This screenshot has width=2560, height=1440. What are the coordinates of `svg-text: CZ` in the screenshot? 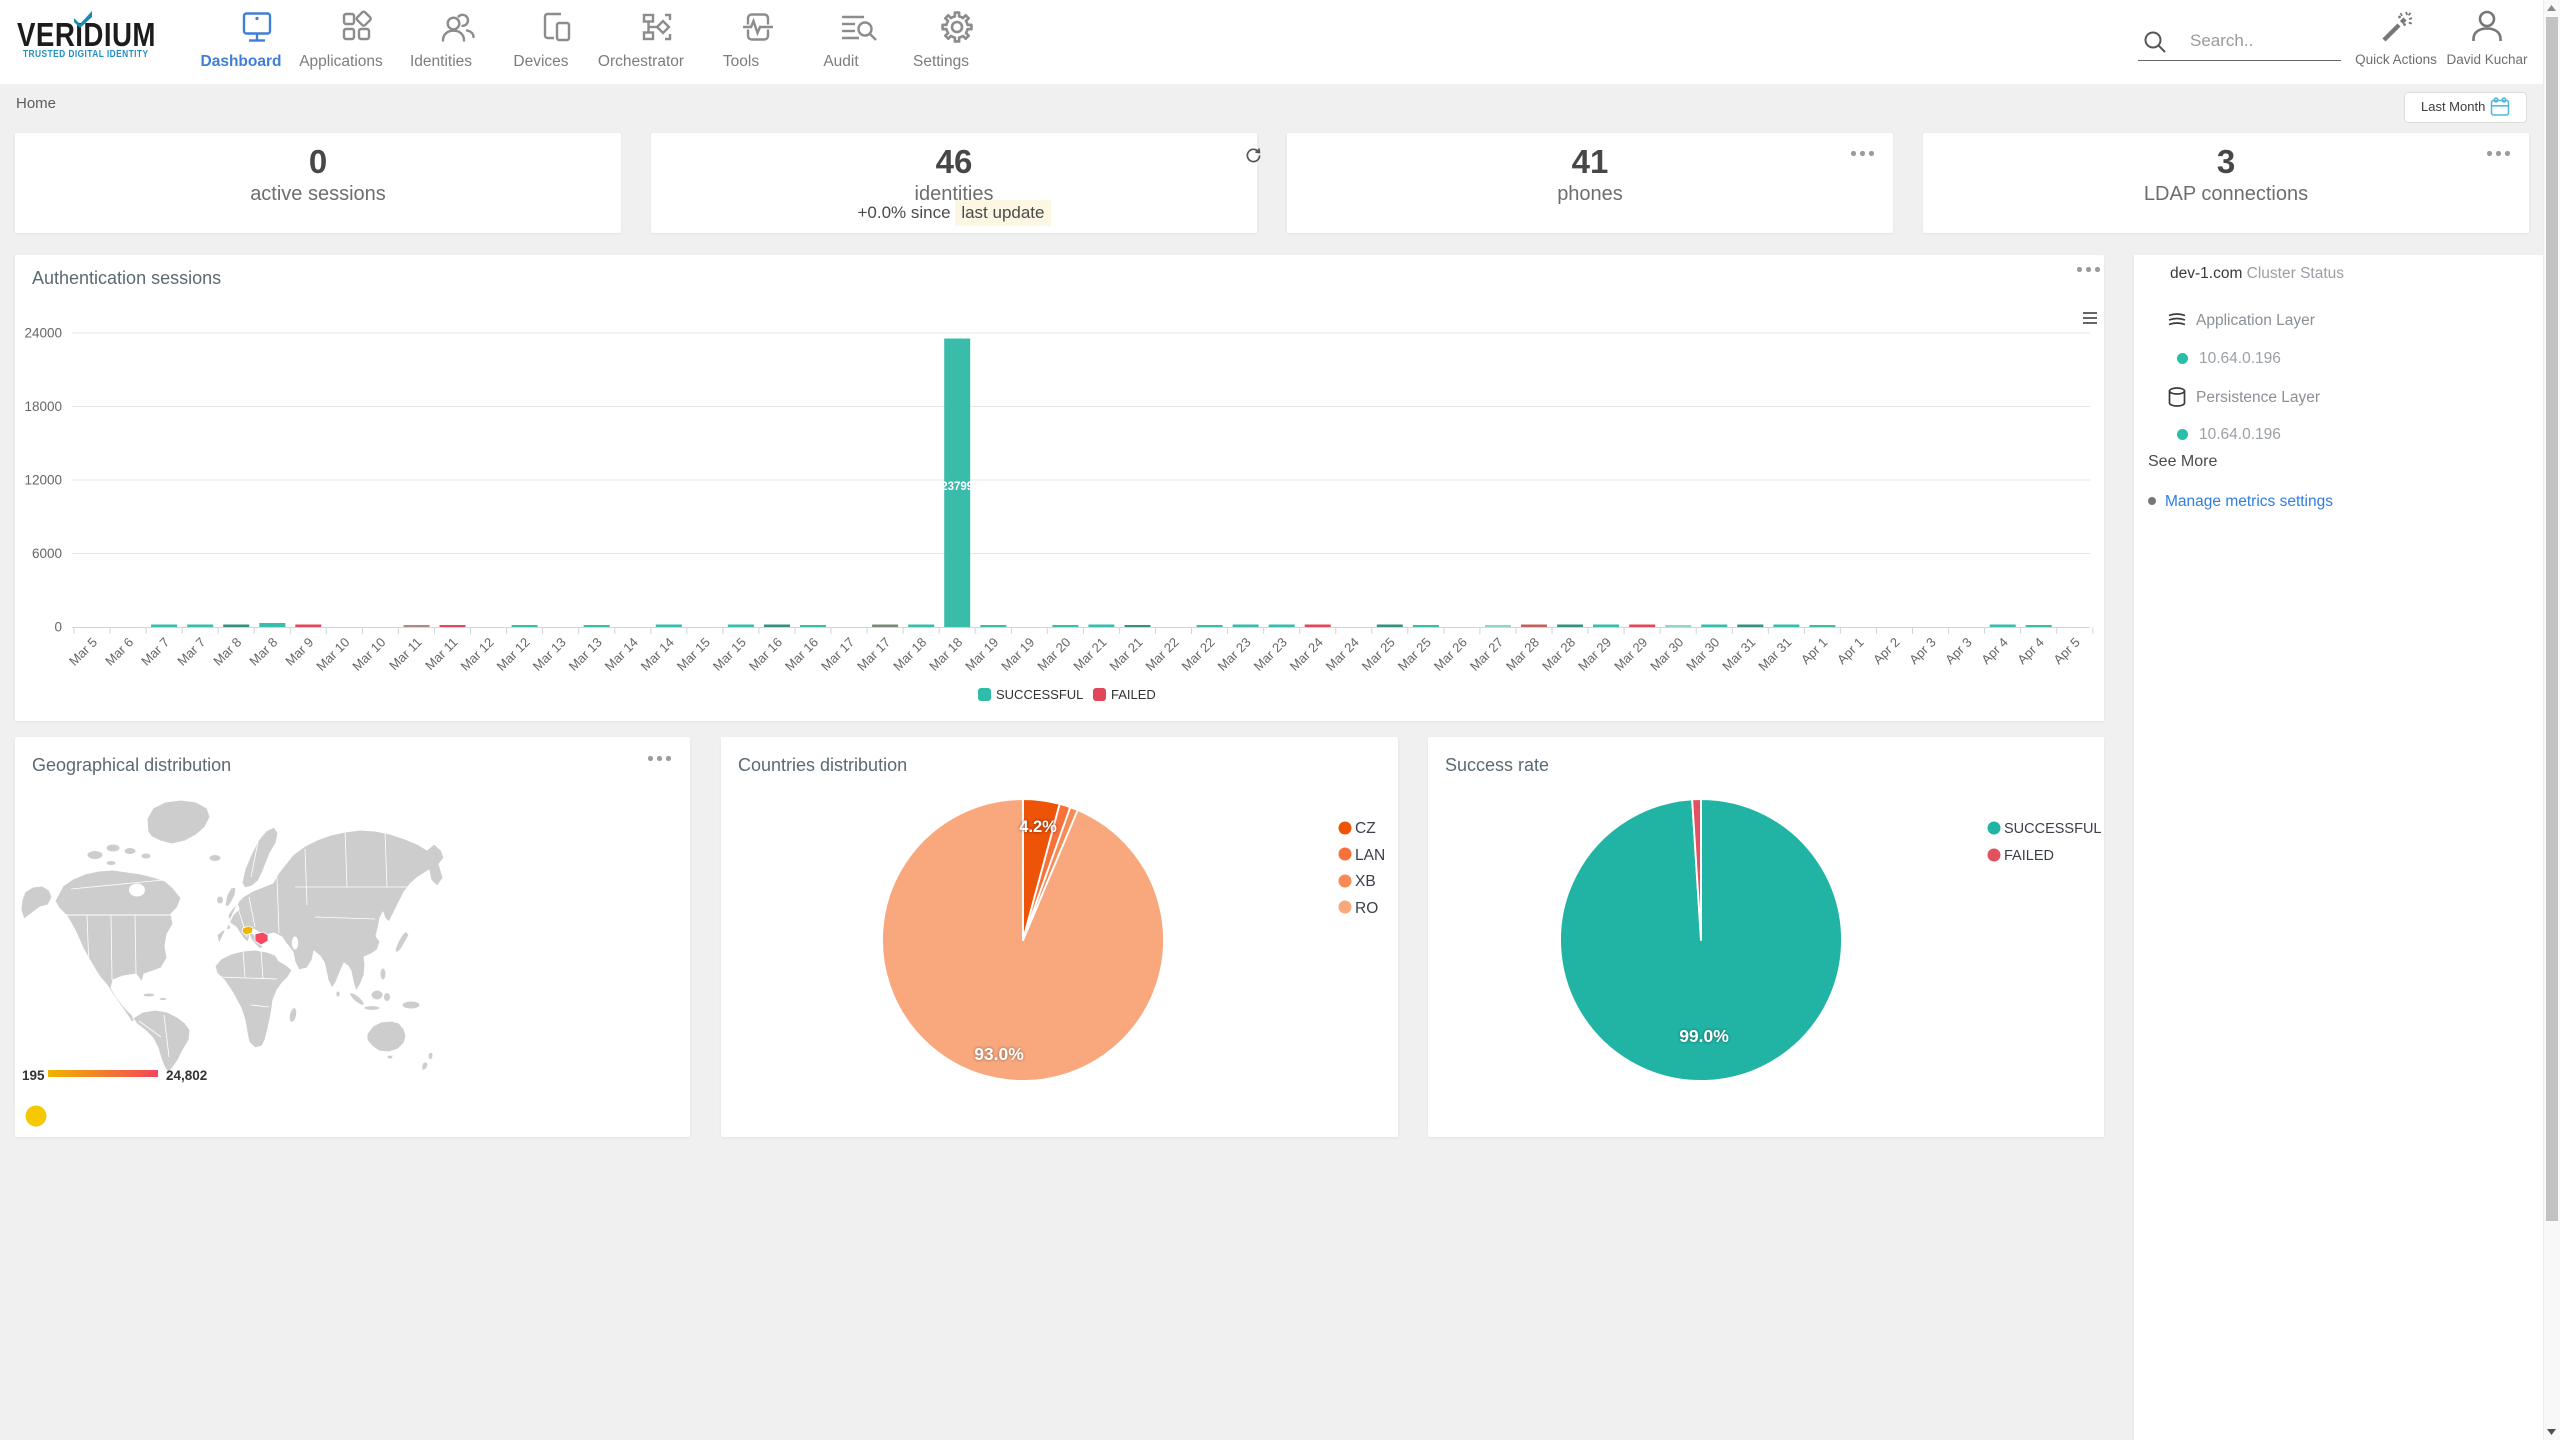 It's located at (1365, 828).